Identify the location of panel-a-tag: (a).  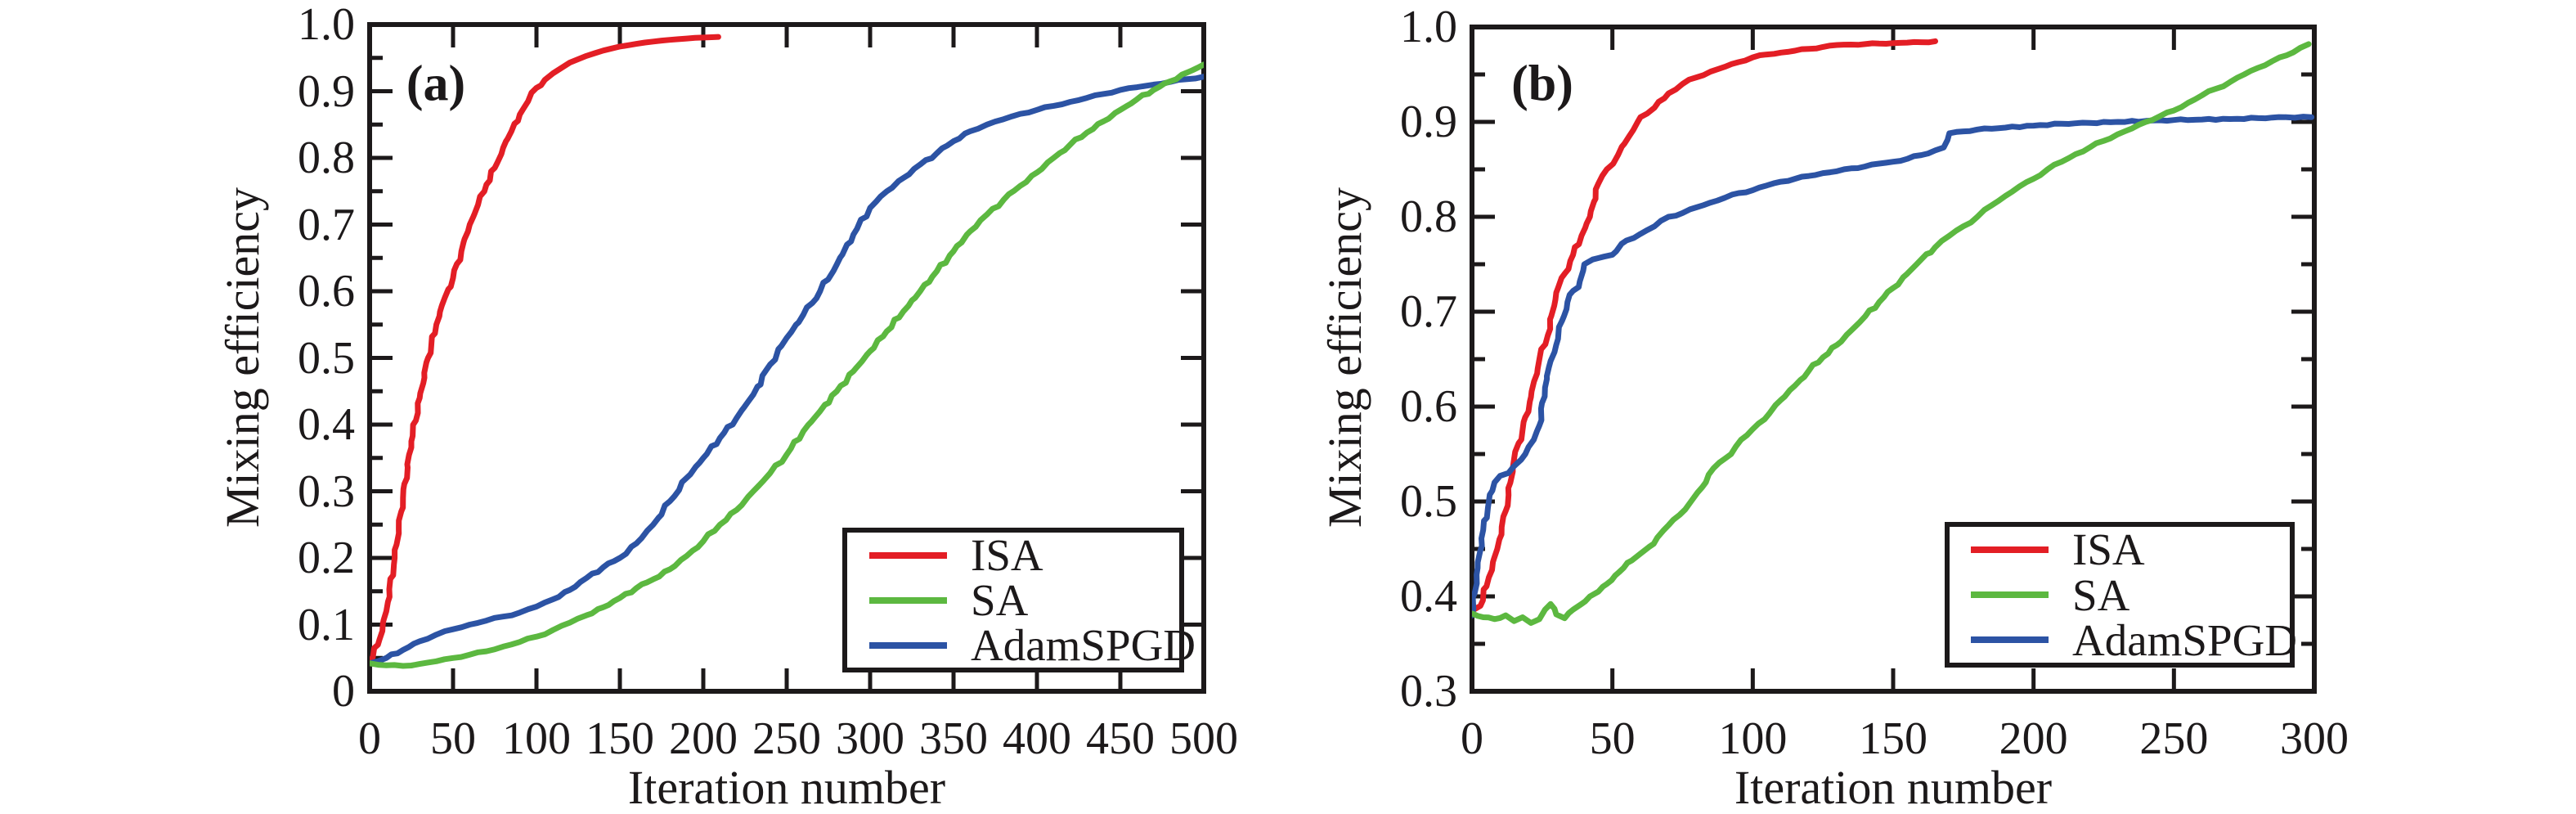
(436, 84).